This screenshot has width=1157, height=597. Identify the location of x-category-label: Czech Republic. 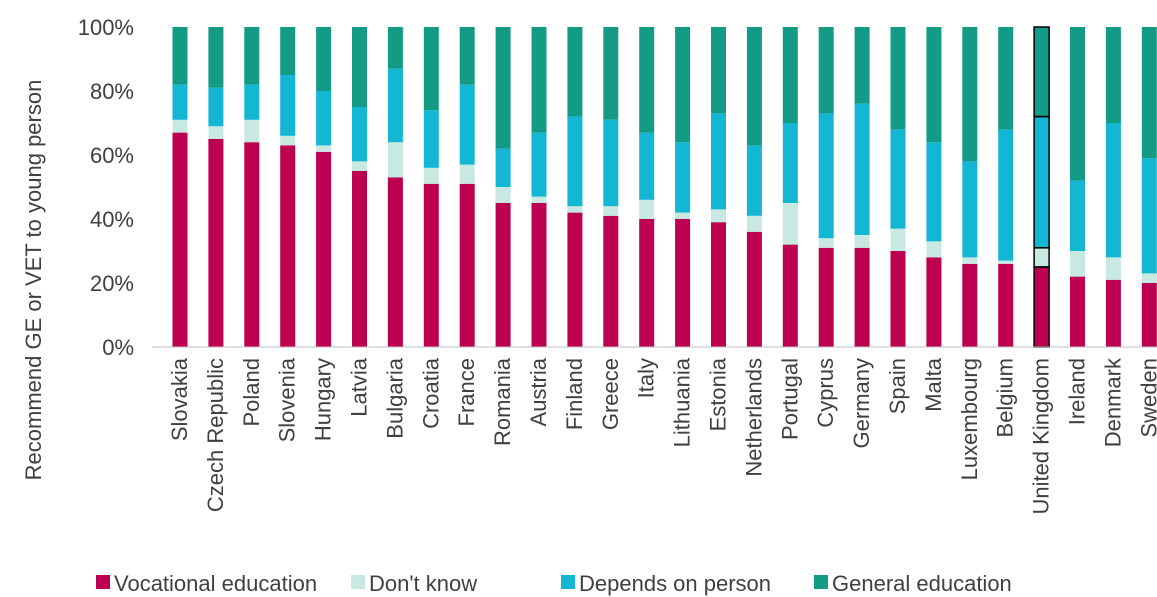
(215, 435).